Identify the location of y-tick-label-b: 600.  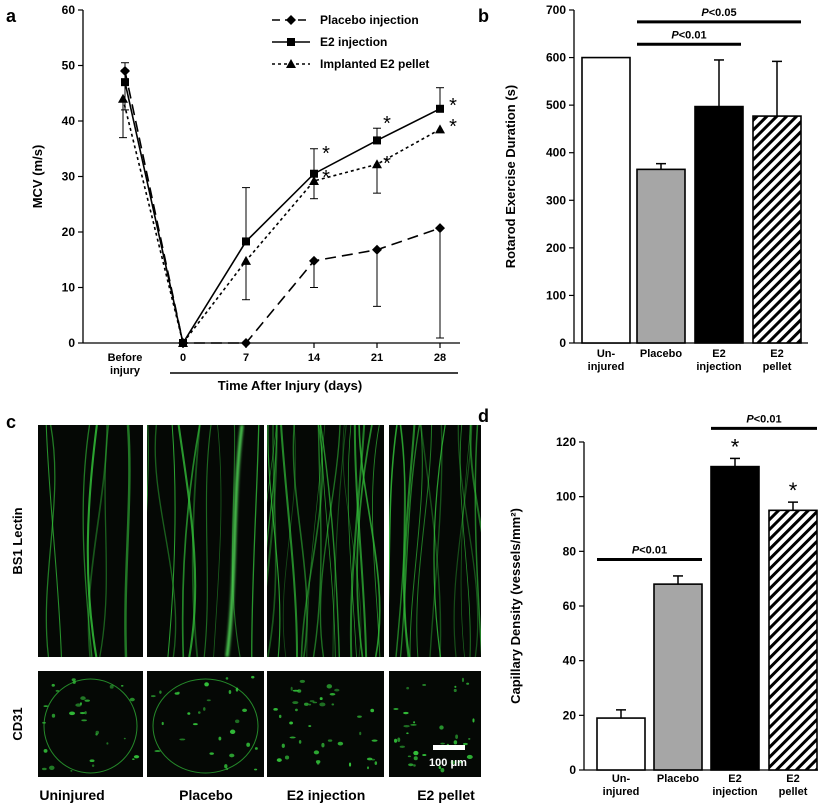
(556, 58).